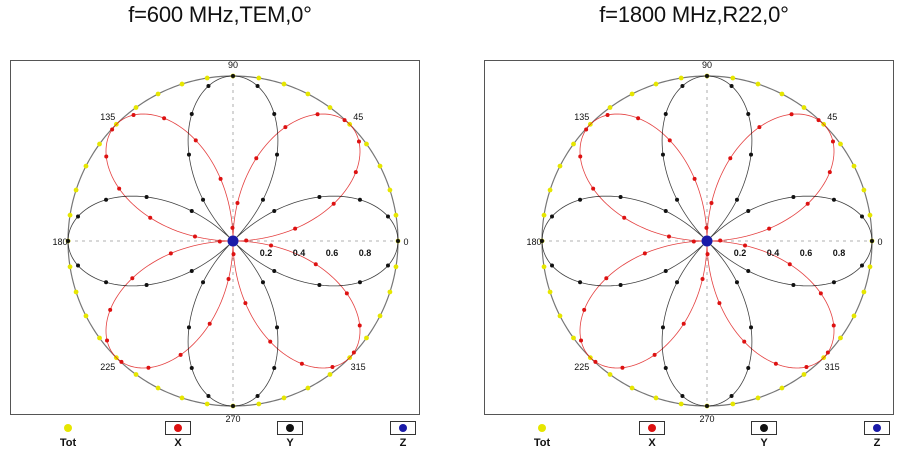  What do you see at coordinates (652, 443) in the screenshot?
I see `legend-label-x: X` at bounding box center [652, 443].